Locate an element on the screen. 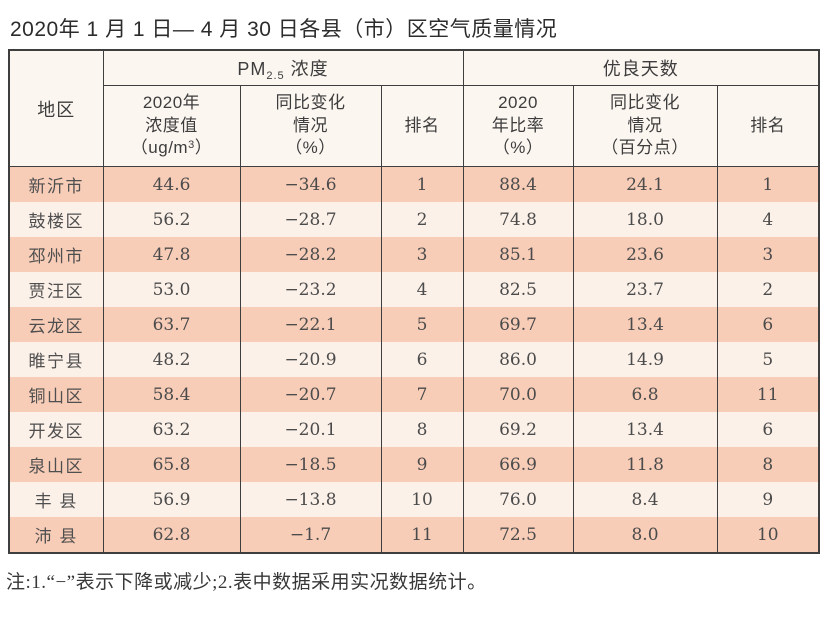  pm-change-cell: −20.7 is located at coordinates (310, 394).